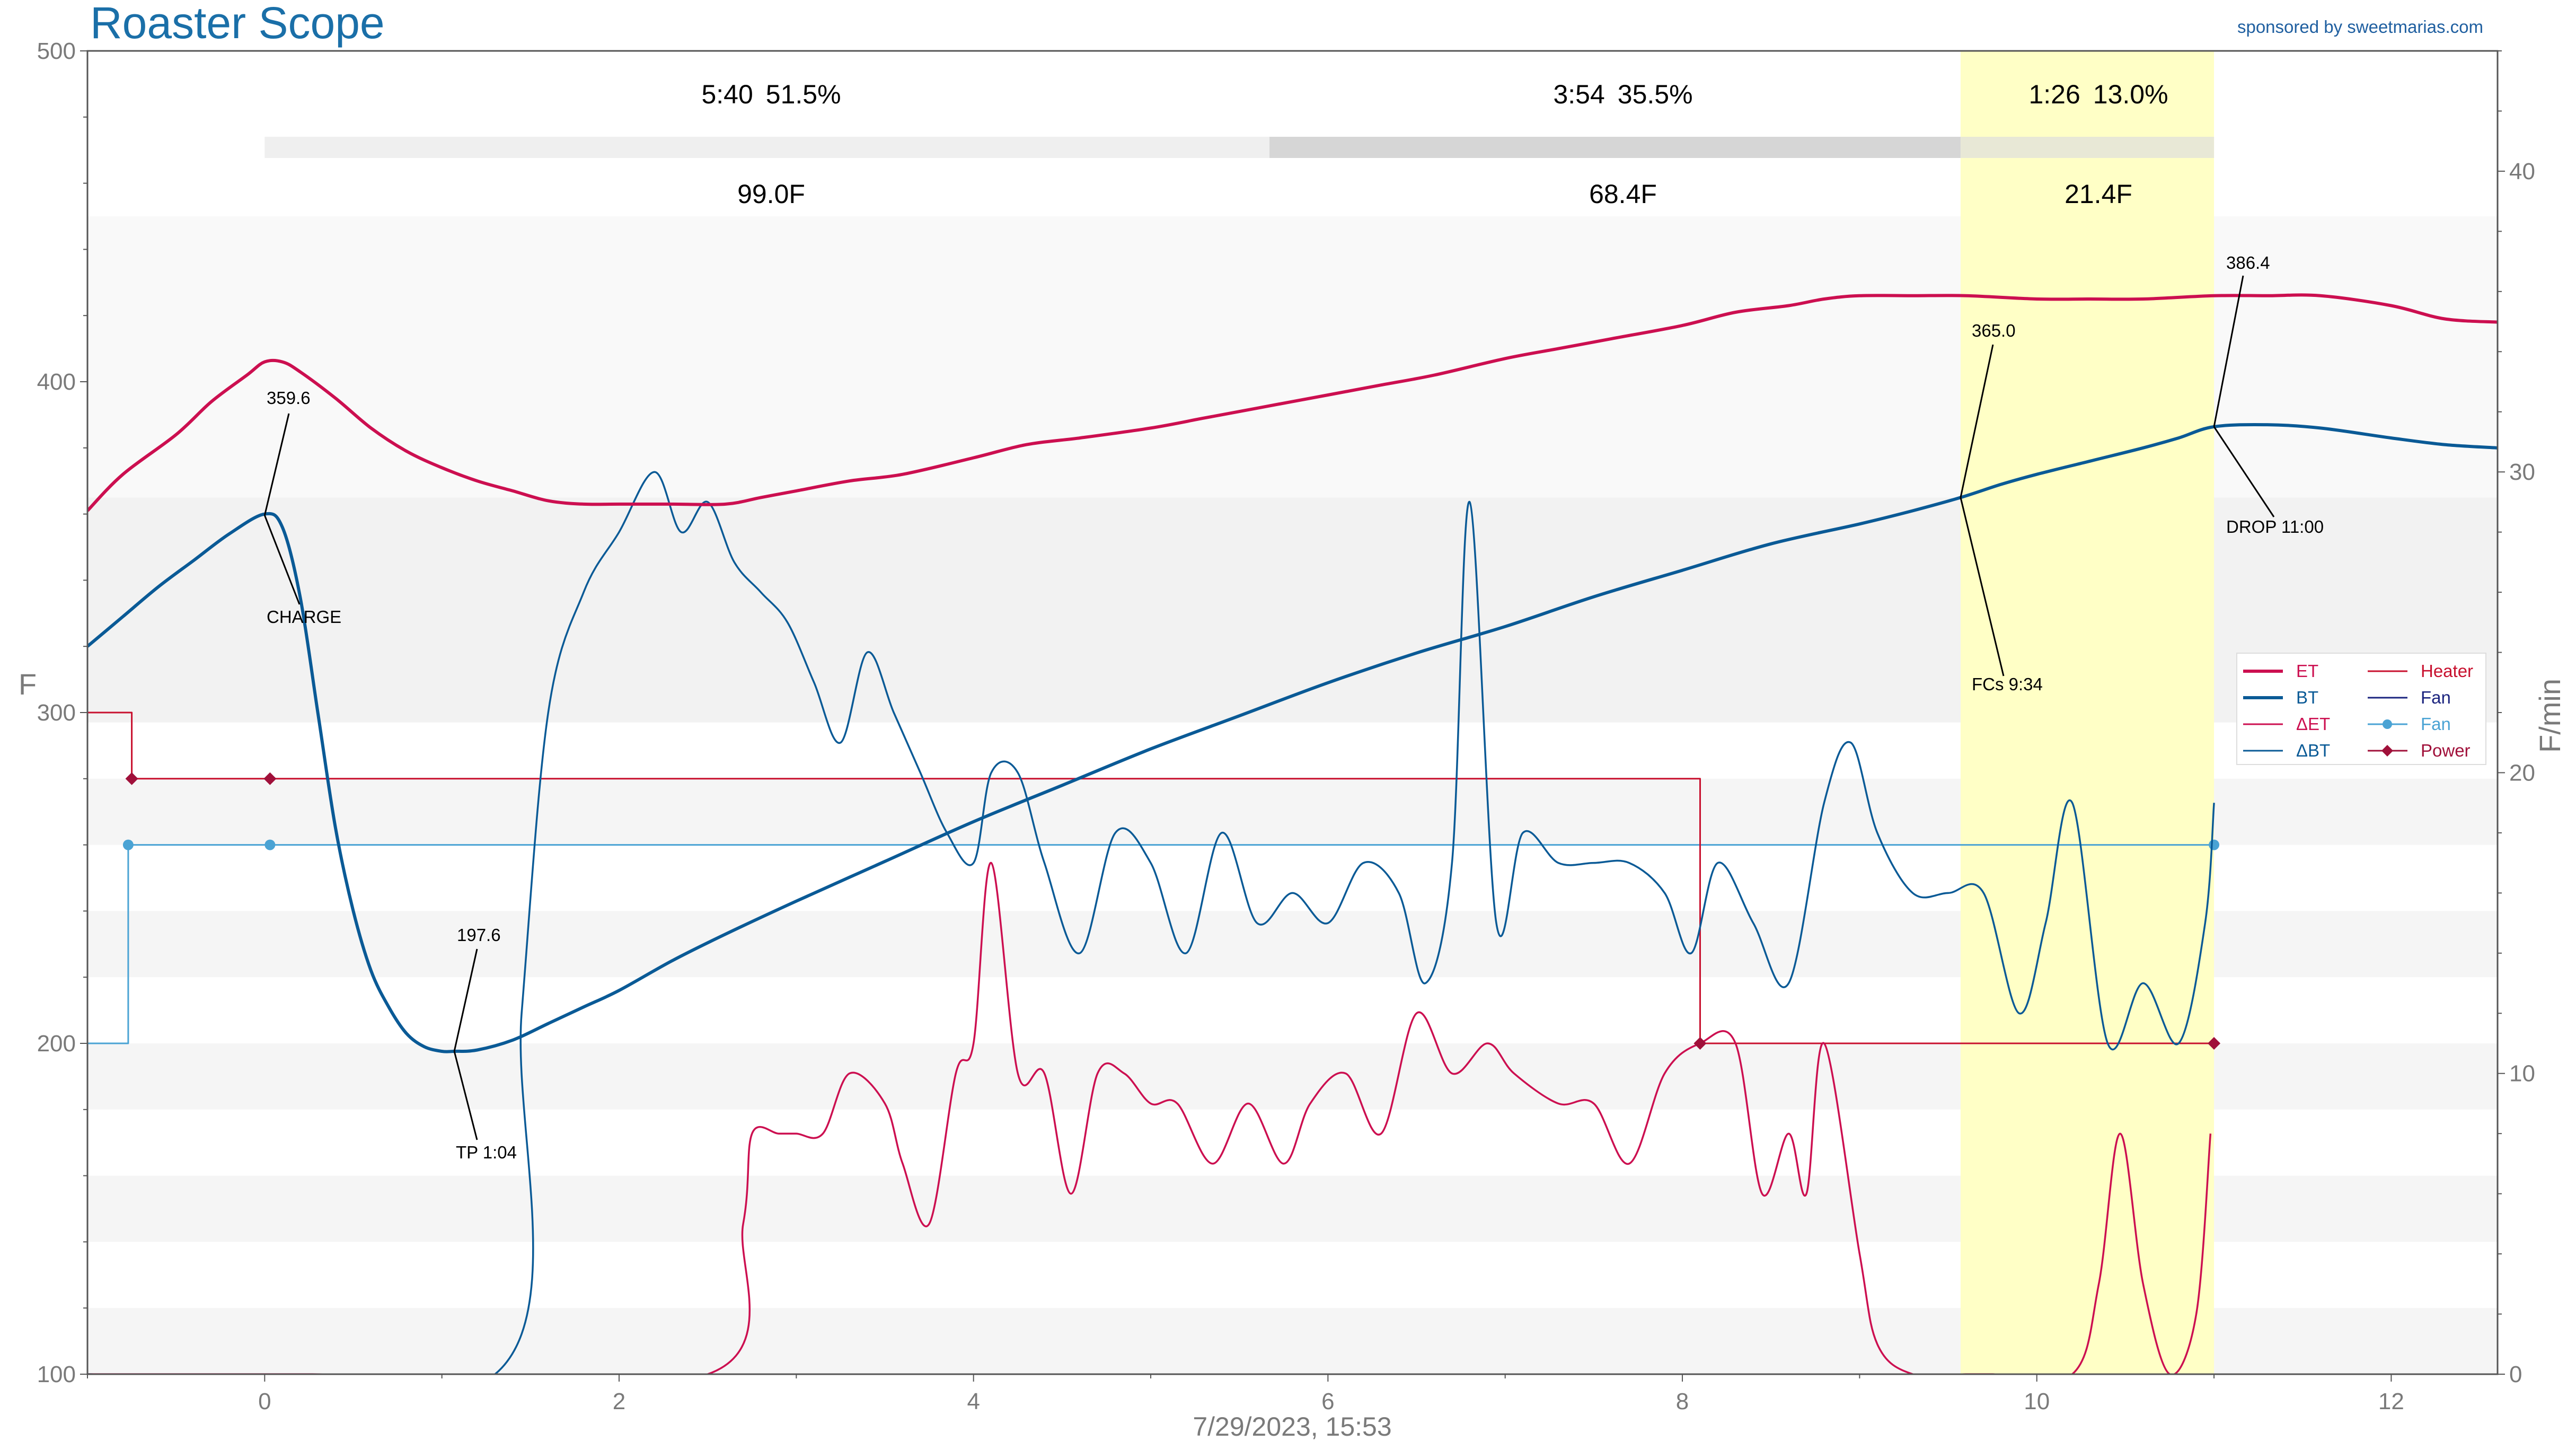 This screenshot has width=2576, height=1450. I want to click on drop-leader-down, so click(2244, 471).